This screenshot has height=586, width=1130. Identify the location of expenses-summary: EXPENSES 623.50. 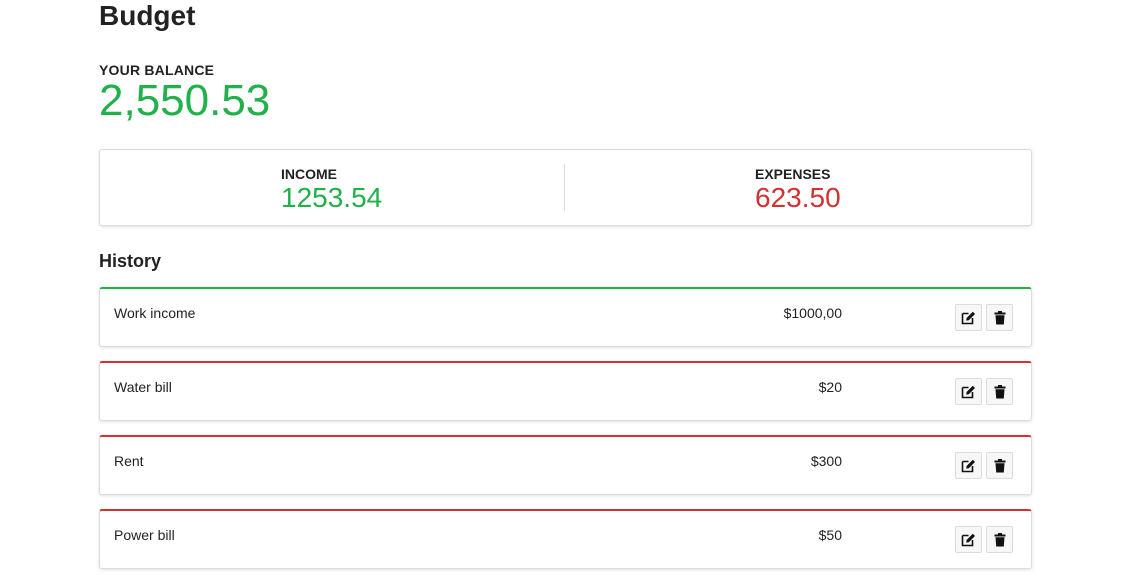
(798, 187).